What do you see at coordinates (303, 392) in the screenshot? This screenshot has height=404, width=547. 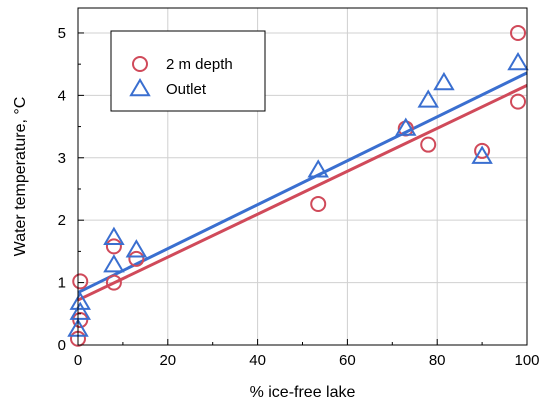 I see `x-axis-label: % ice-free lake` at bounding box center [303, 392].